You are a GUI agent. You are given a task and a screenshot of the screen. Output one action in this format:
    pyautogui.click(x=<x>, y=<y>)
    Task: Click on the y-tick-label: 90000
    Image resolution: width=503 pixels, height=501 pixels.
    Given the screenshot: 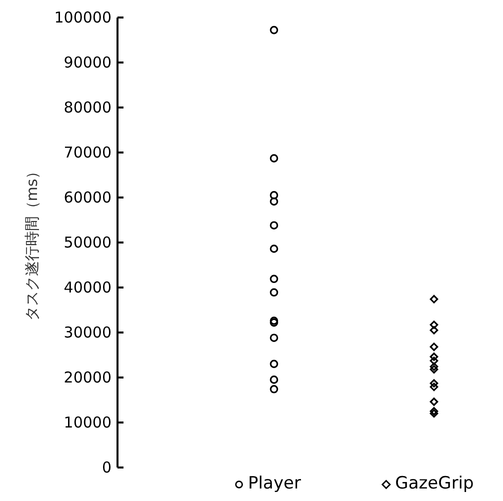 What is the action you would take?
    pyautogui.click(x=88, y=63)
    